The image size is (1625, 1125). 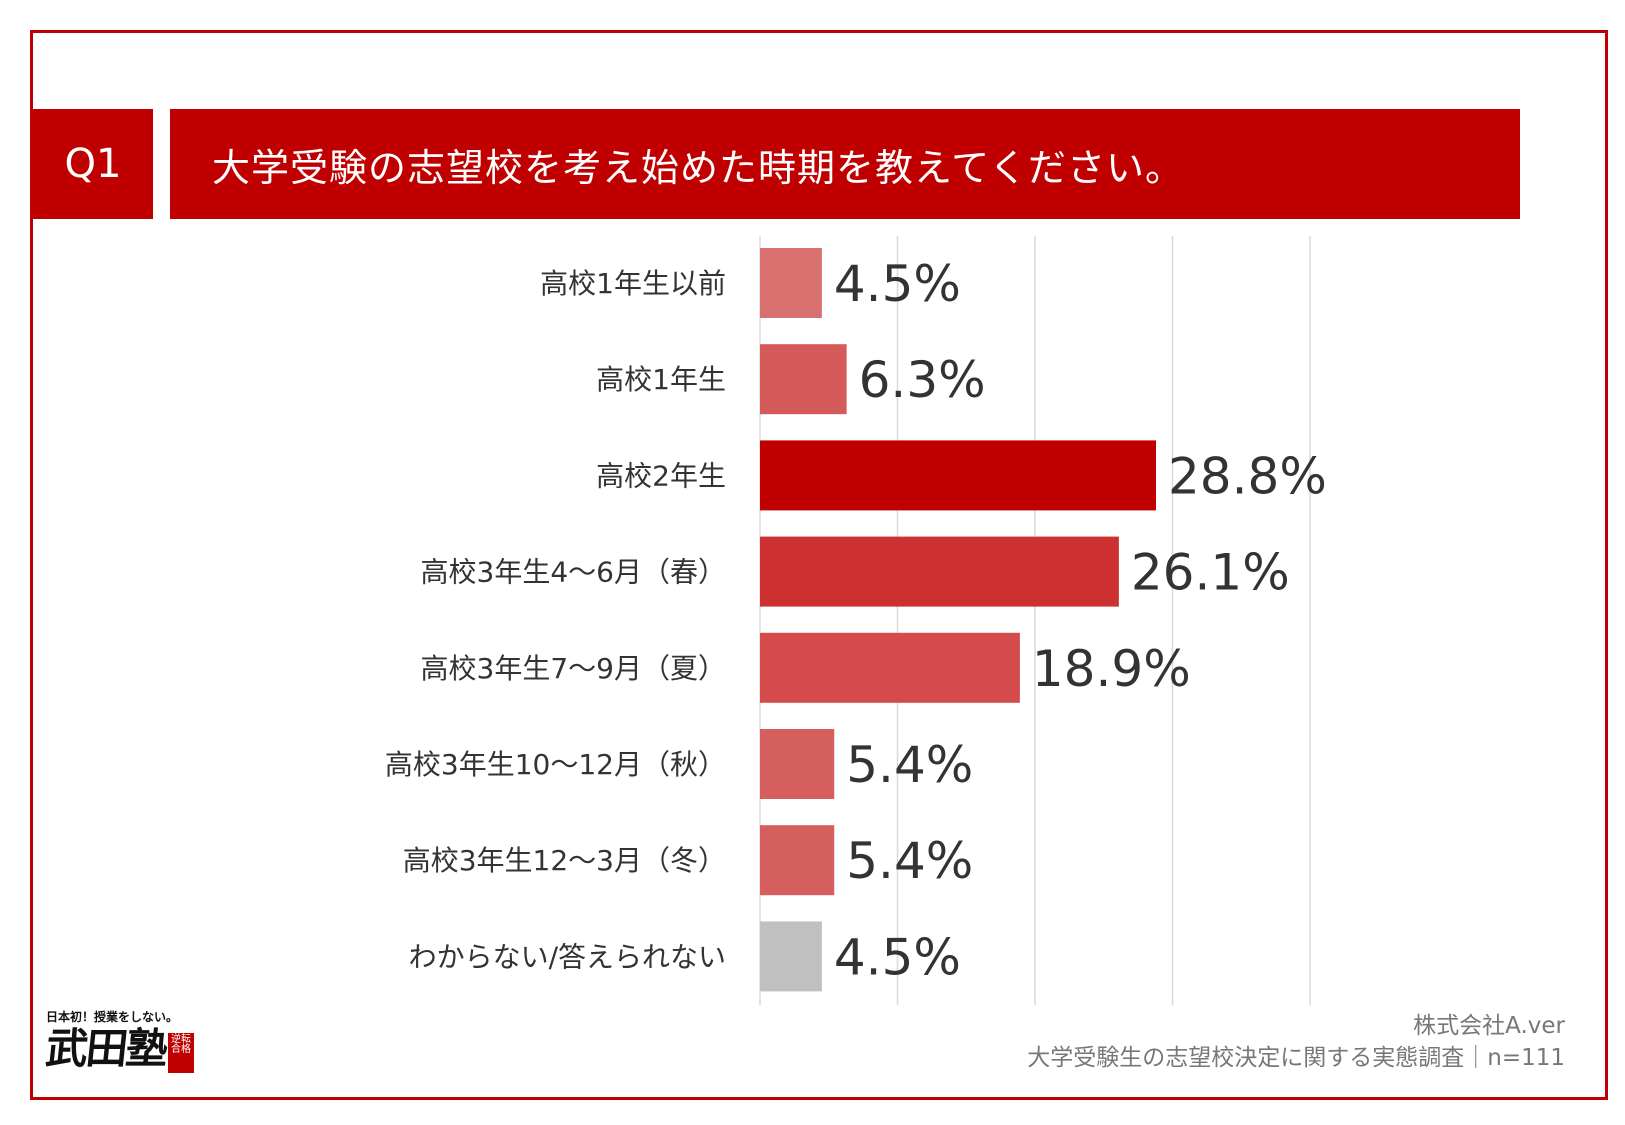 What do you see at coordinates (922, 380) in the screenshot?
I see `value-label: 6.3%` at bounding box center [922, 380].